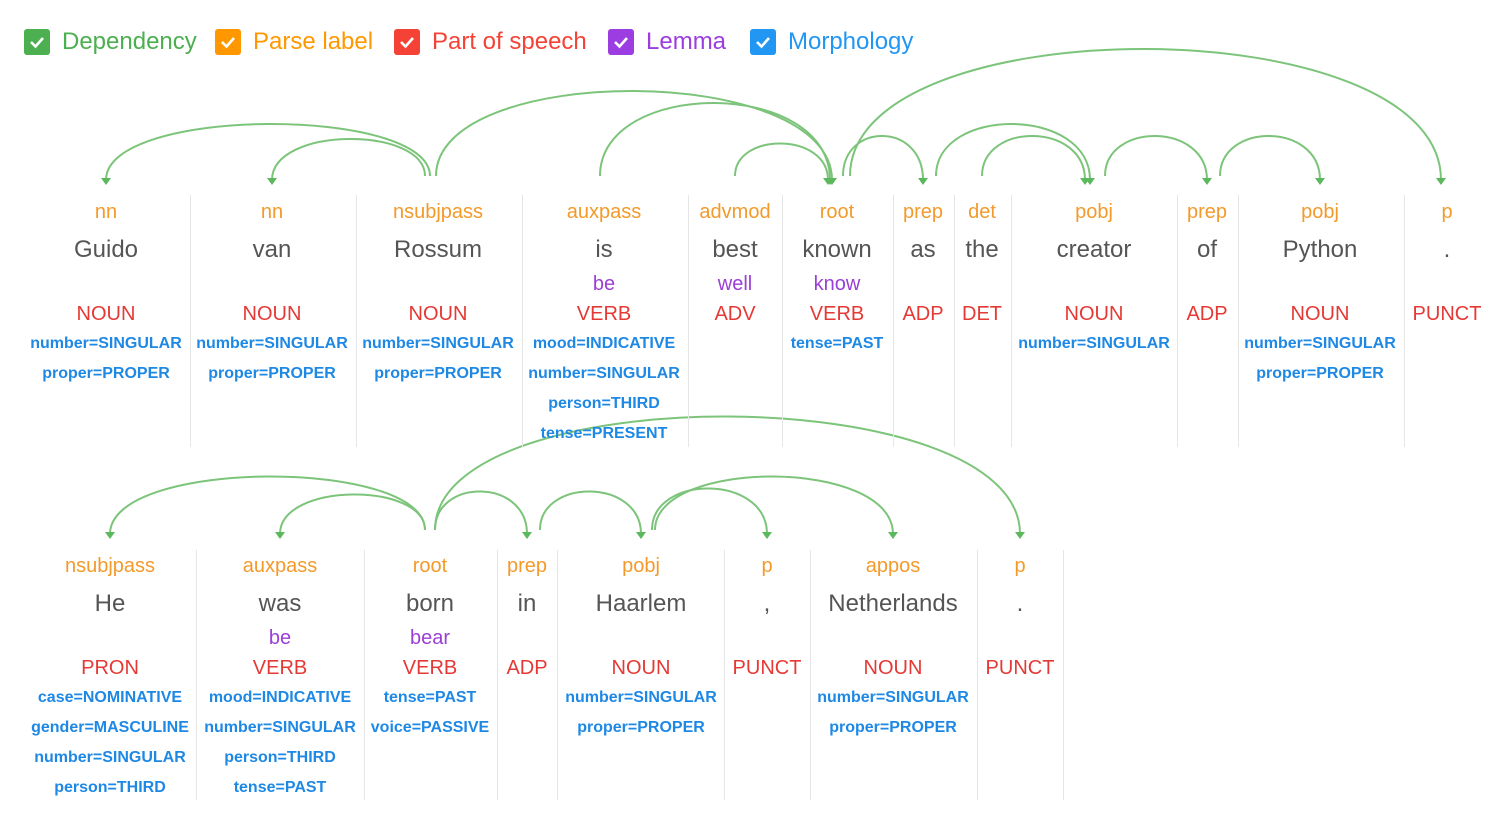 The image size is (1490, 826). I want to click on token-word: in, so click(527, 603).